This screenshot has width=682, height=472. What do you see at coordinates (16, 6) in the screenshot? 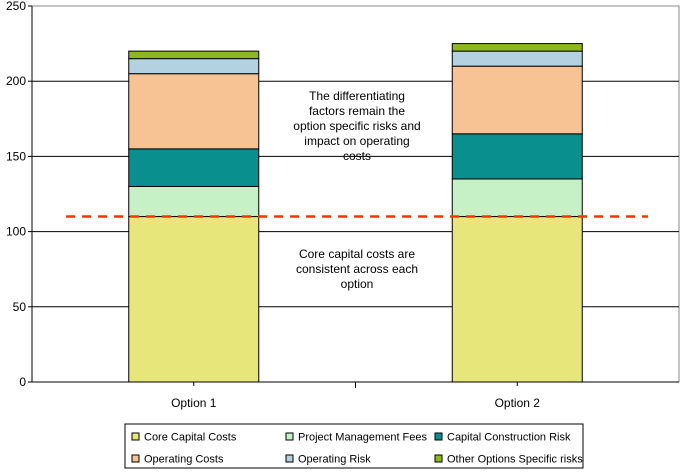
I see `y-tick-label: 250` at bounding box center [16, 6].